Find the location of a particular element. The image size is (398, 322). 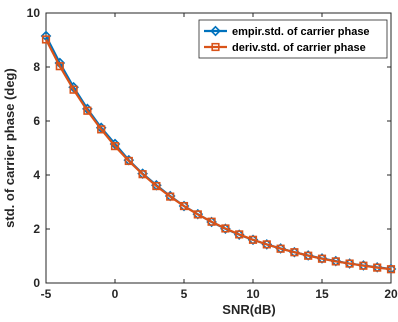

x-tick-label: 5 is located at coordinates (184, 294).